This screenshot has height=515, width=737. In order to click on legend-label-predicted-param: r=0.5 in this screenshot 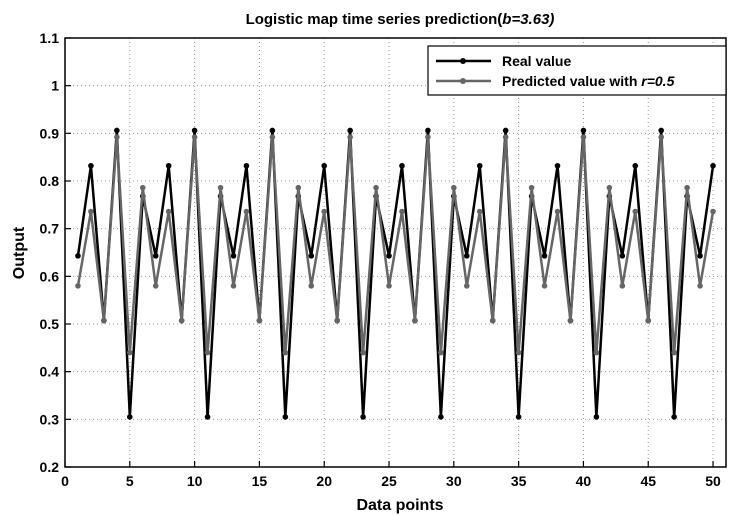, I will do `click(657, 81)`.